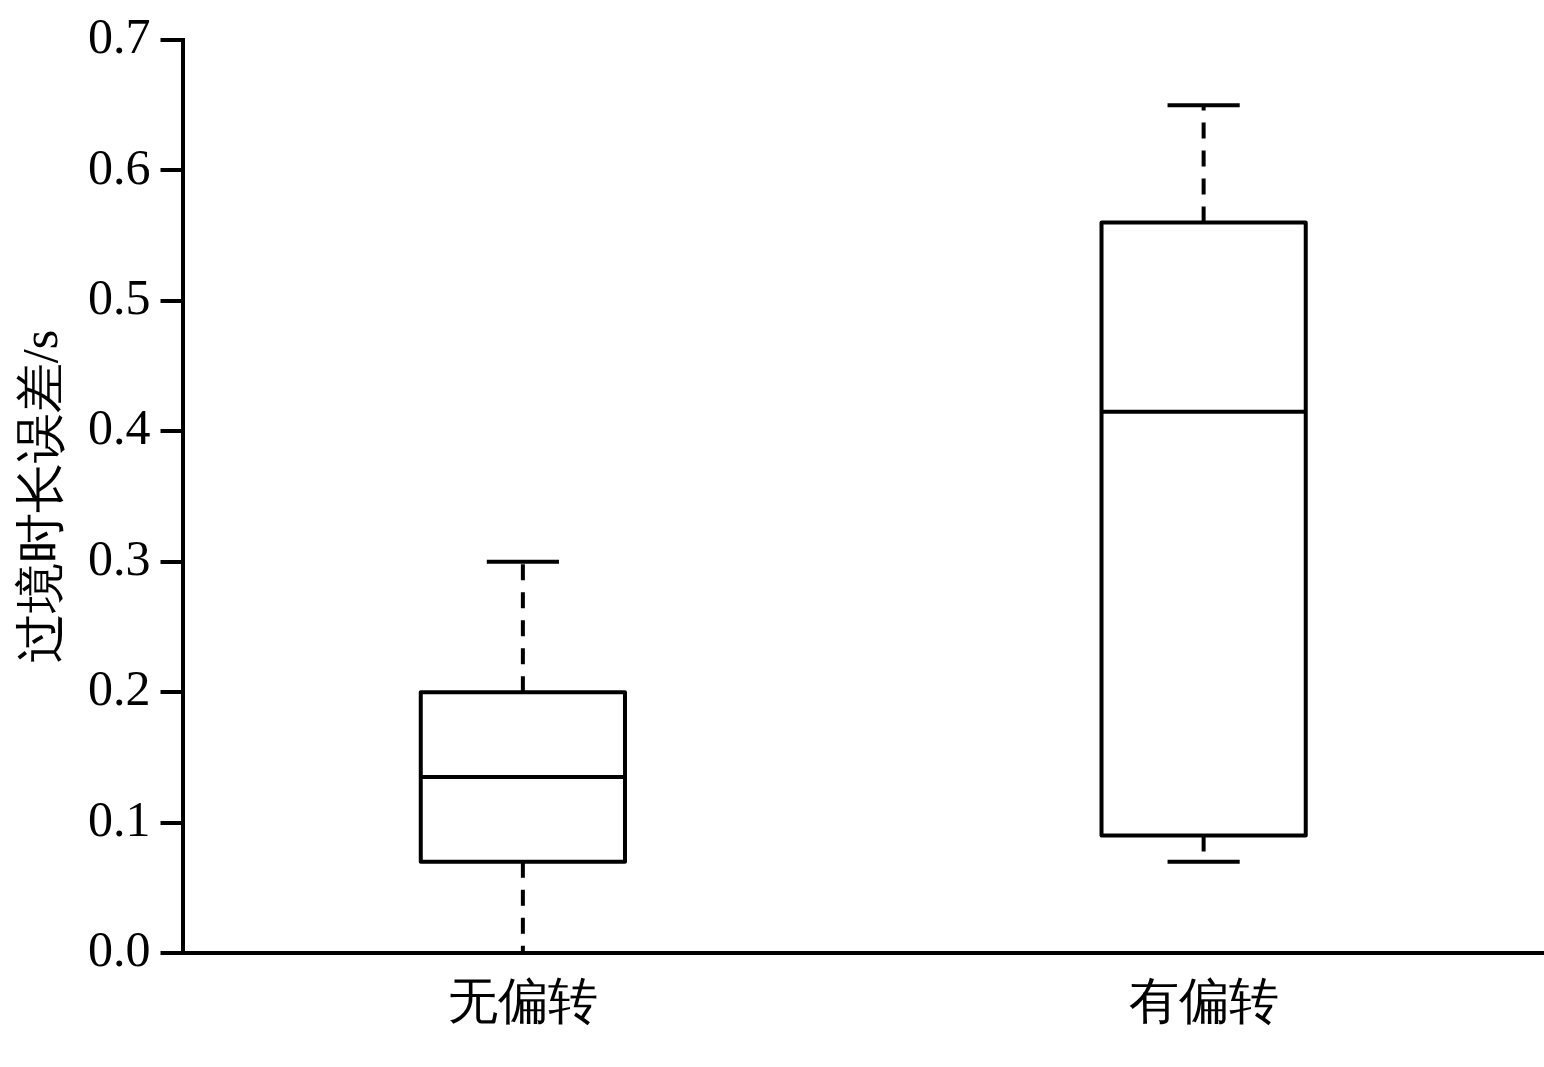 The image size is (1544, 1067). What do you see at coordinates (119, 427) in the screenshot?
I see `y-tick-label: 0.4` at bounding box center [119, 427].